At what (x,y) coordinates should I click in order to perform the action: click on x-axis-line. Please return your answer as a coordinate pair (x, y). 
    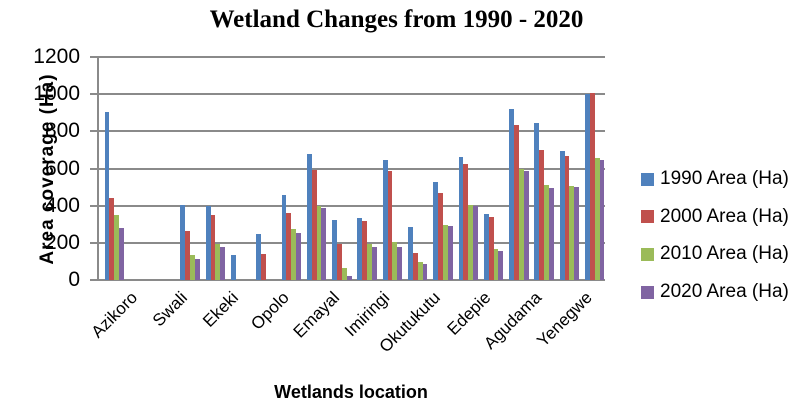
    Looking at the image, I should click on (351, 280).